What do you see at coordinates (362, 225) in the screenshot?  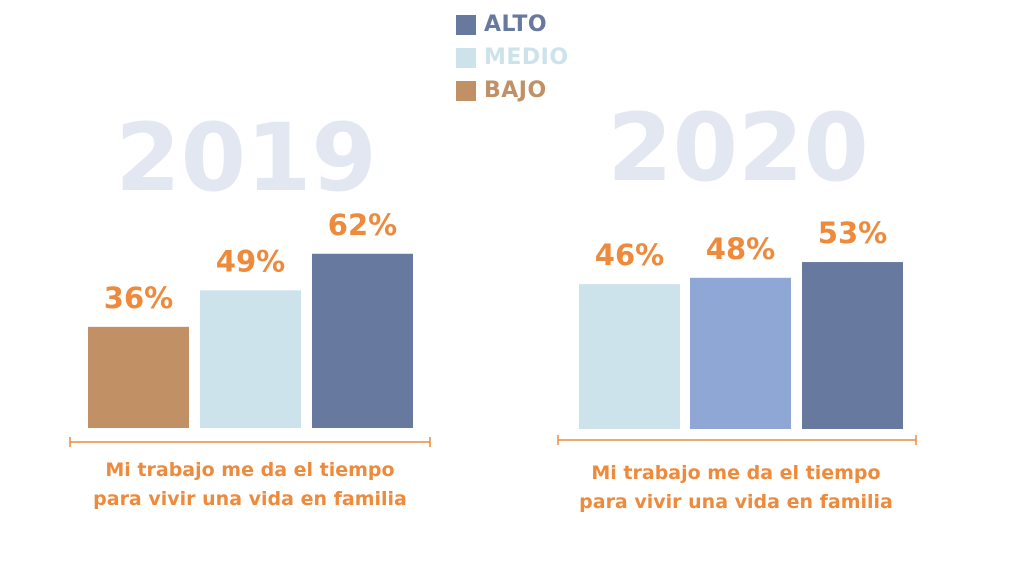 I see `value-label-2019-3: 62%` at bounding box center [362, 225].